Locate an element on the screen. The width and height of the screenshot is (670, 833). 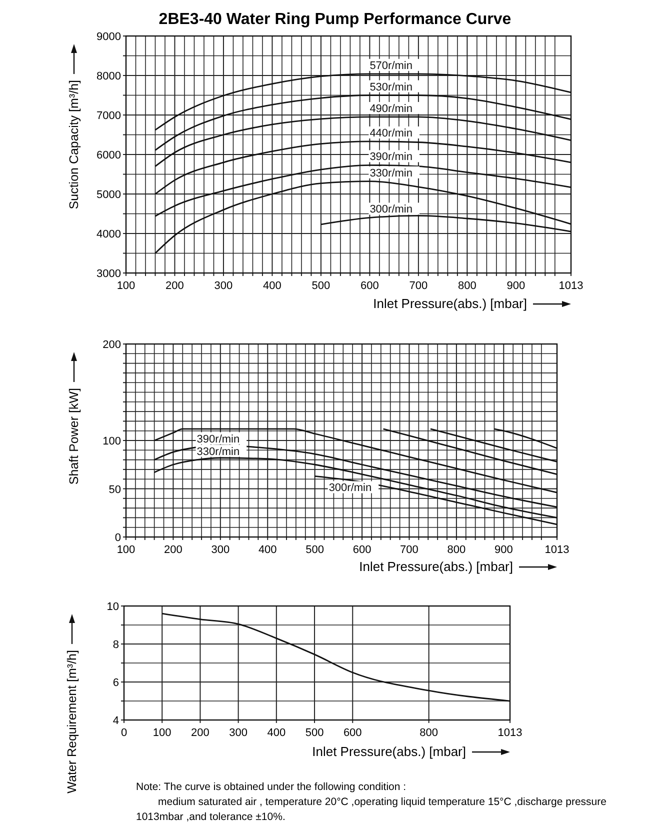
series-label: 570r/min is located at coordinates (391, 66).